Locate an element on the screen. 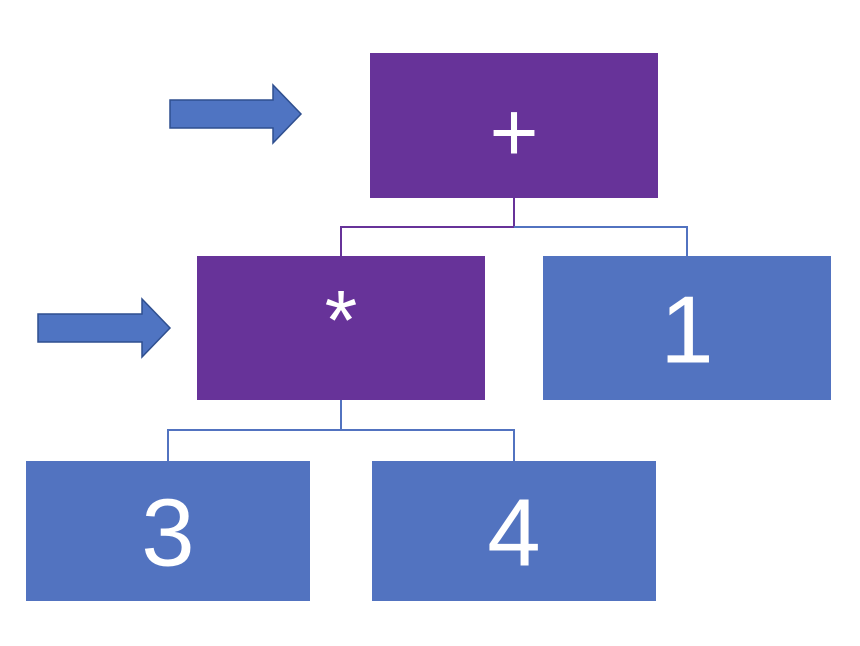 The height and width of the screenshot is (646, 860). node-label-multiply: * is located at coordinates (341, 320).